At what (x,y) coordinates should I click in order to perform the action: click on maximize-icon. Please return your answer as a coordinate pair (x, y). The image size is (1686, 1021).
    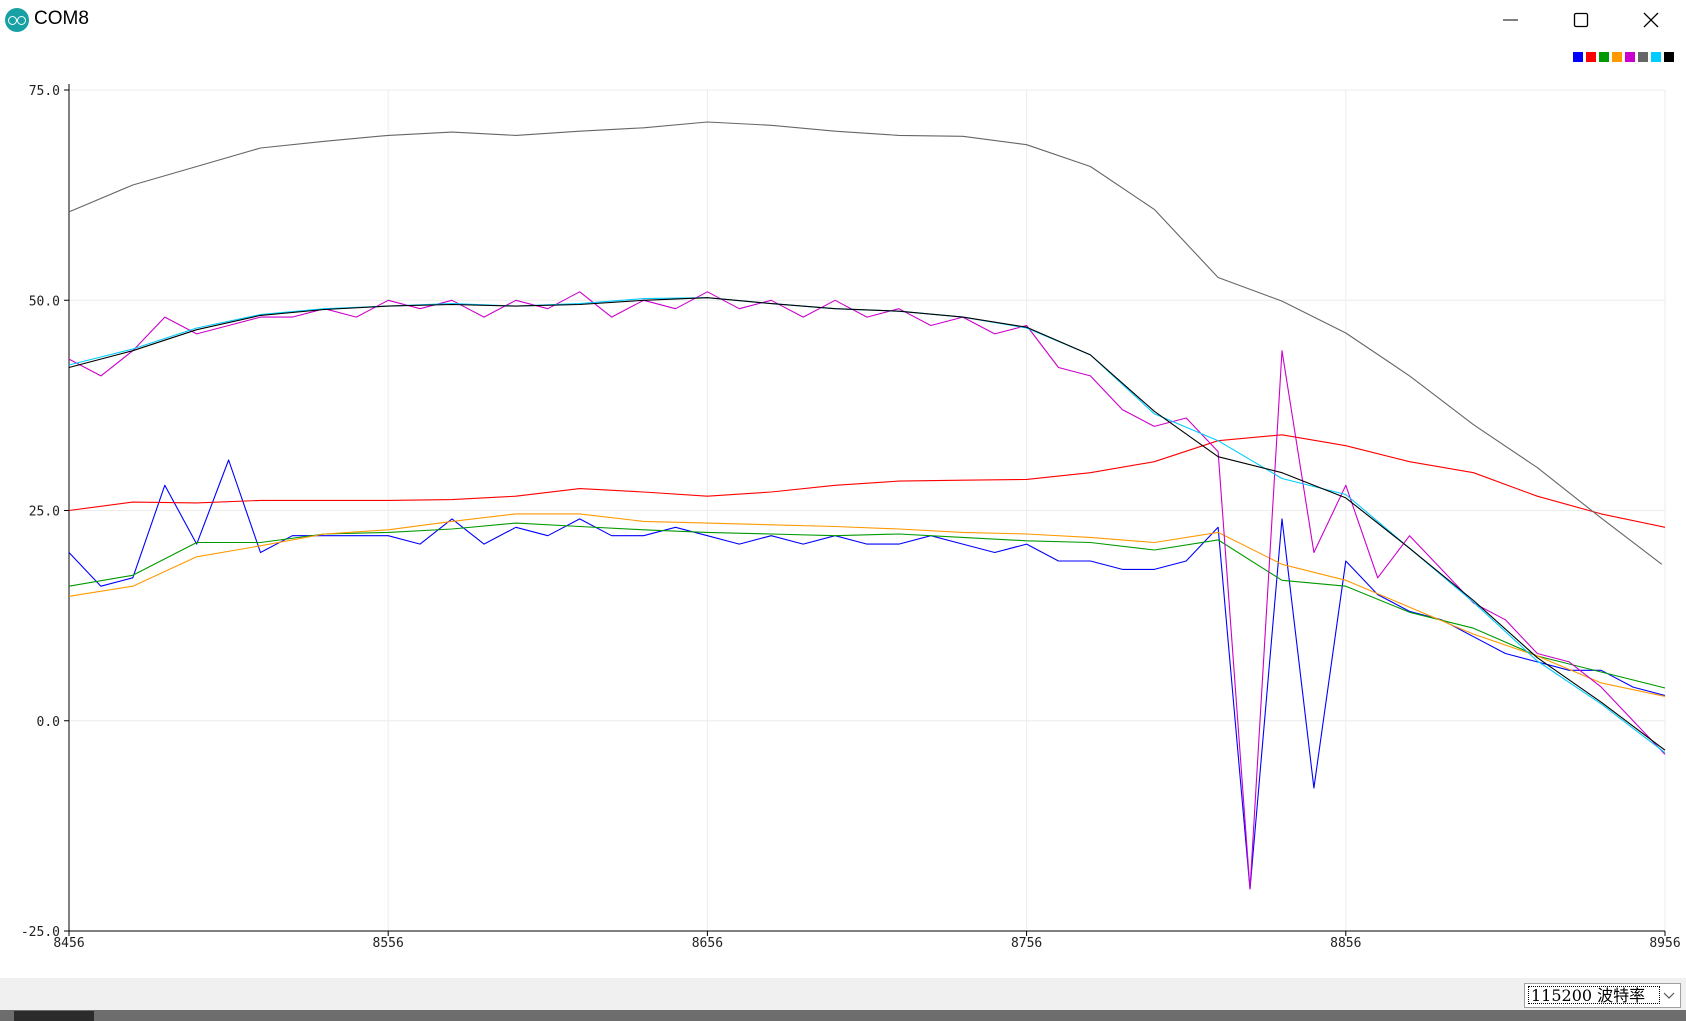
    Looking at the image, I should click on (1581, 20).